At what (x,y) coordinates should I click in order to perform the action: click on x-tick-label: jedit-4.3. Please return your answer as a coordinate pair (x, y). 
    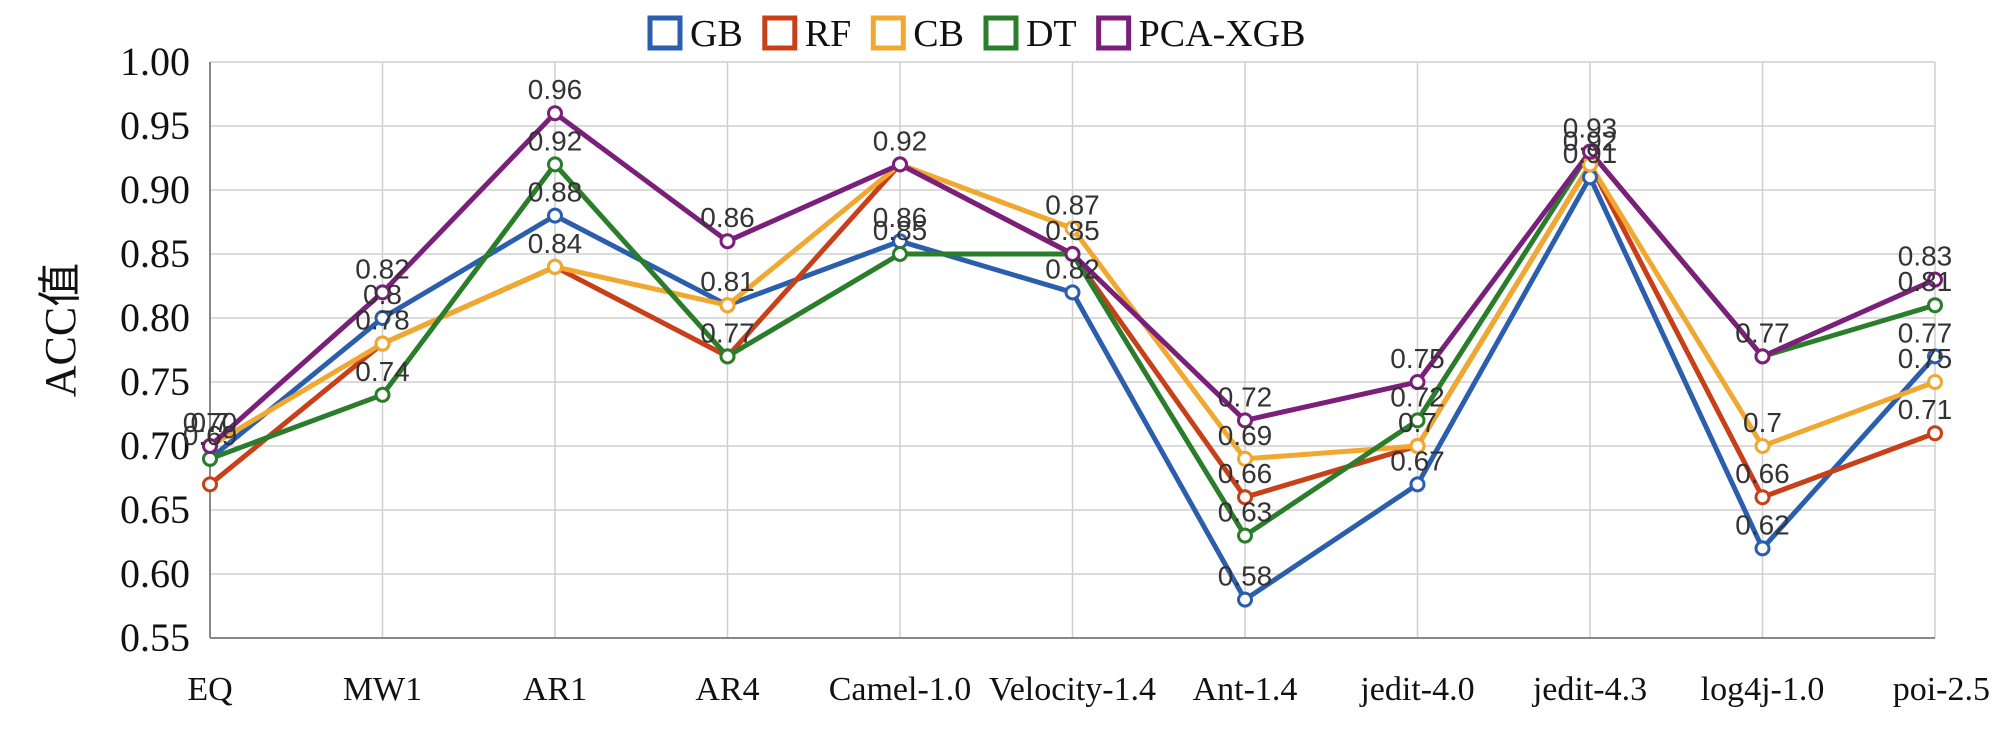
    Looking at the image, I should click on (1589, 689).